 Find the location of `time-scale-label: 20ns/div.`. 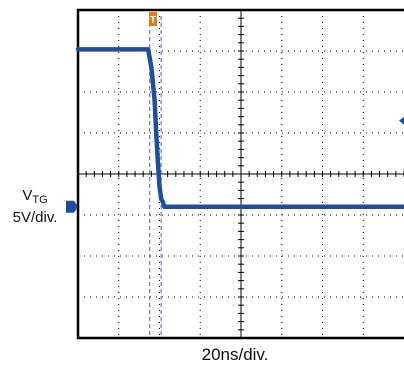

time-scale-label: 20ns/div. is located at coordinates (235, 354).